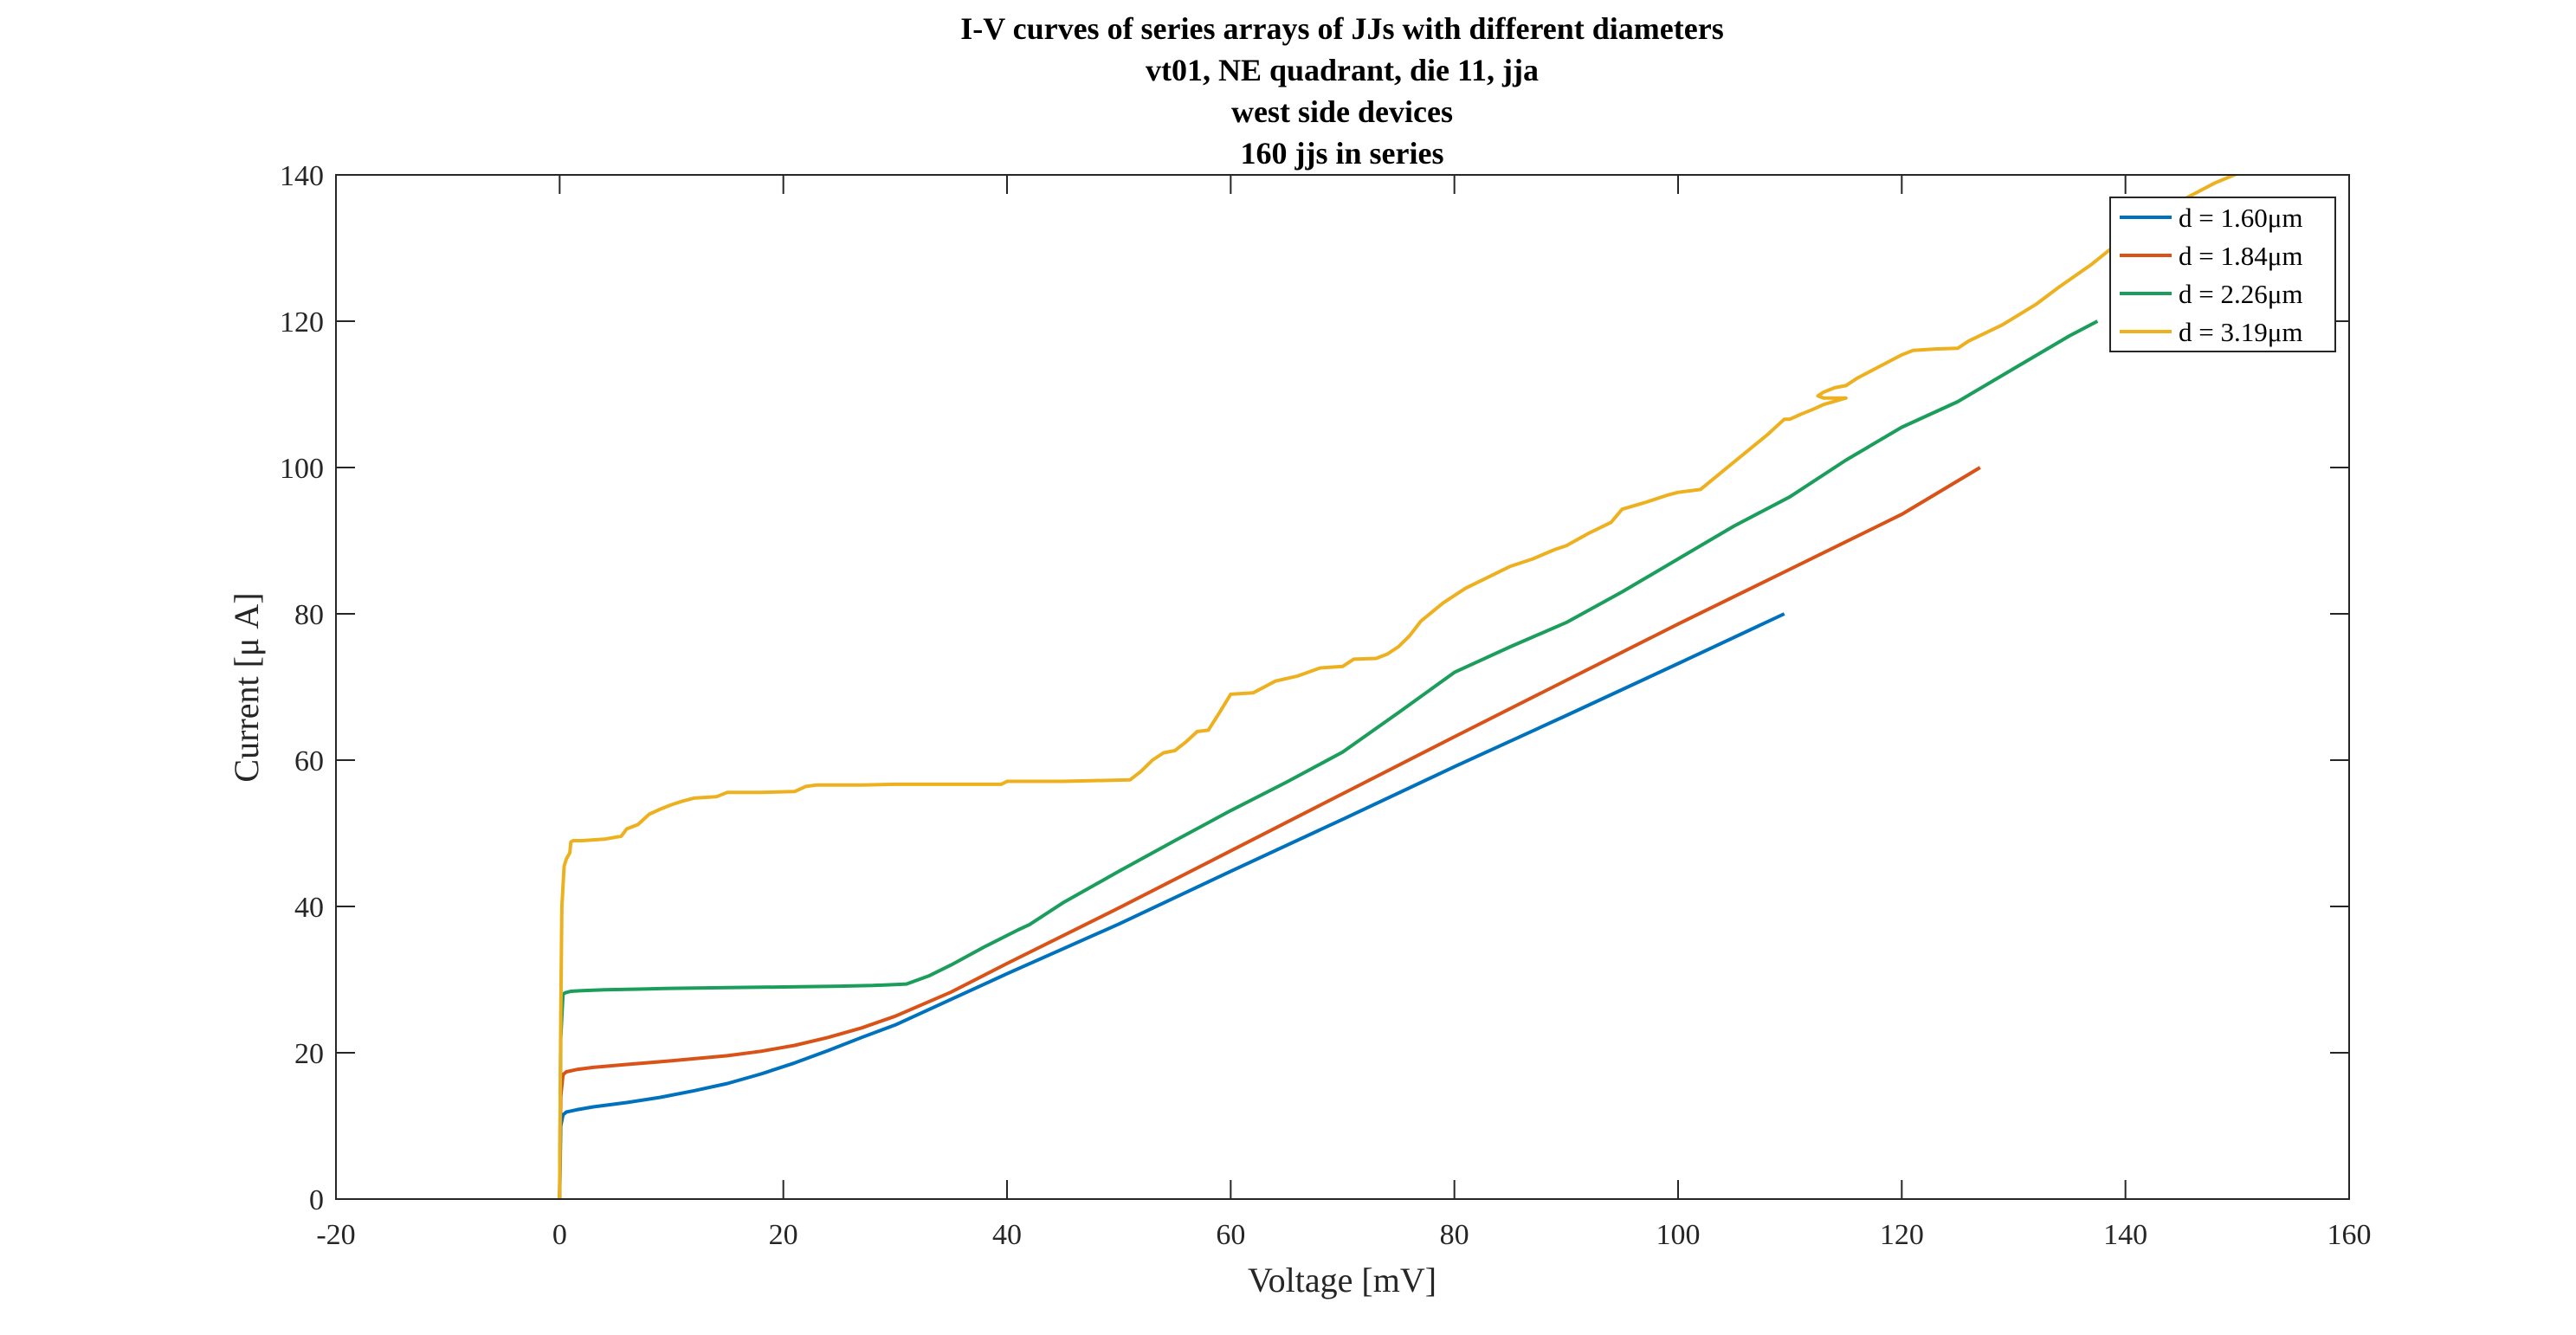 Image resolution: width=2576 pixels, height=1335 pixels. What do you see at coordinates (1902, 1235) in the screenshot?
I see `x-tick-label: 120` at bounding box center [1902, 1235].